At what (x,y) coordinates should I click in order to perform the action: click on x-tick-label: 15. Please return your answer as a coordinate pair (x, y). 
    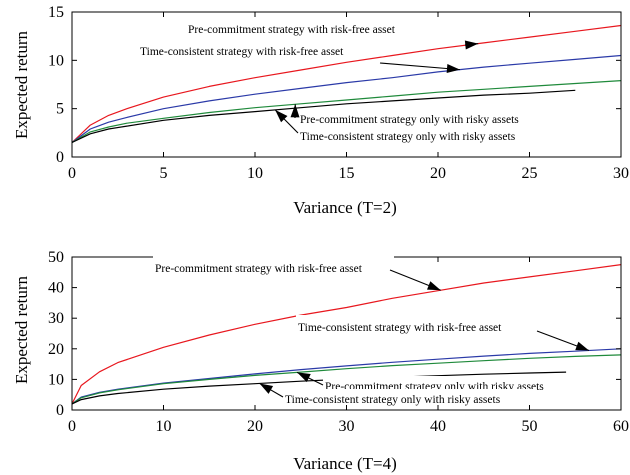
    Looking at the image, I should click on (347, 173).